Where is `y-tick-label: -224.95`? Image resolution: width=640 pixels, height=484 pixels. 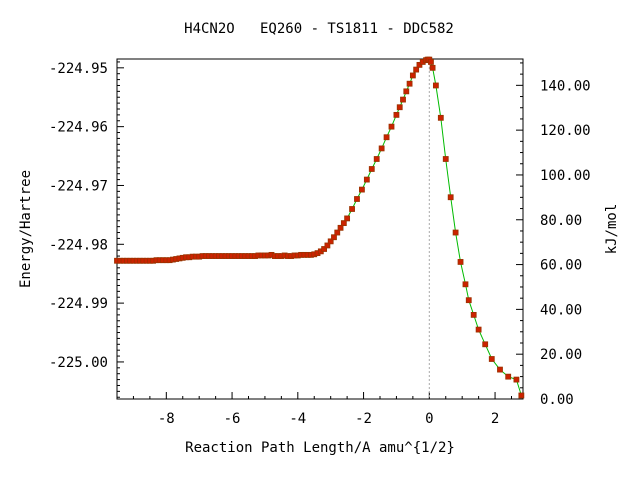
y-tick-label: -224.95 is located at coordinates (78, 69).